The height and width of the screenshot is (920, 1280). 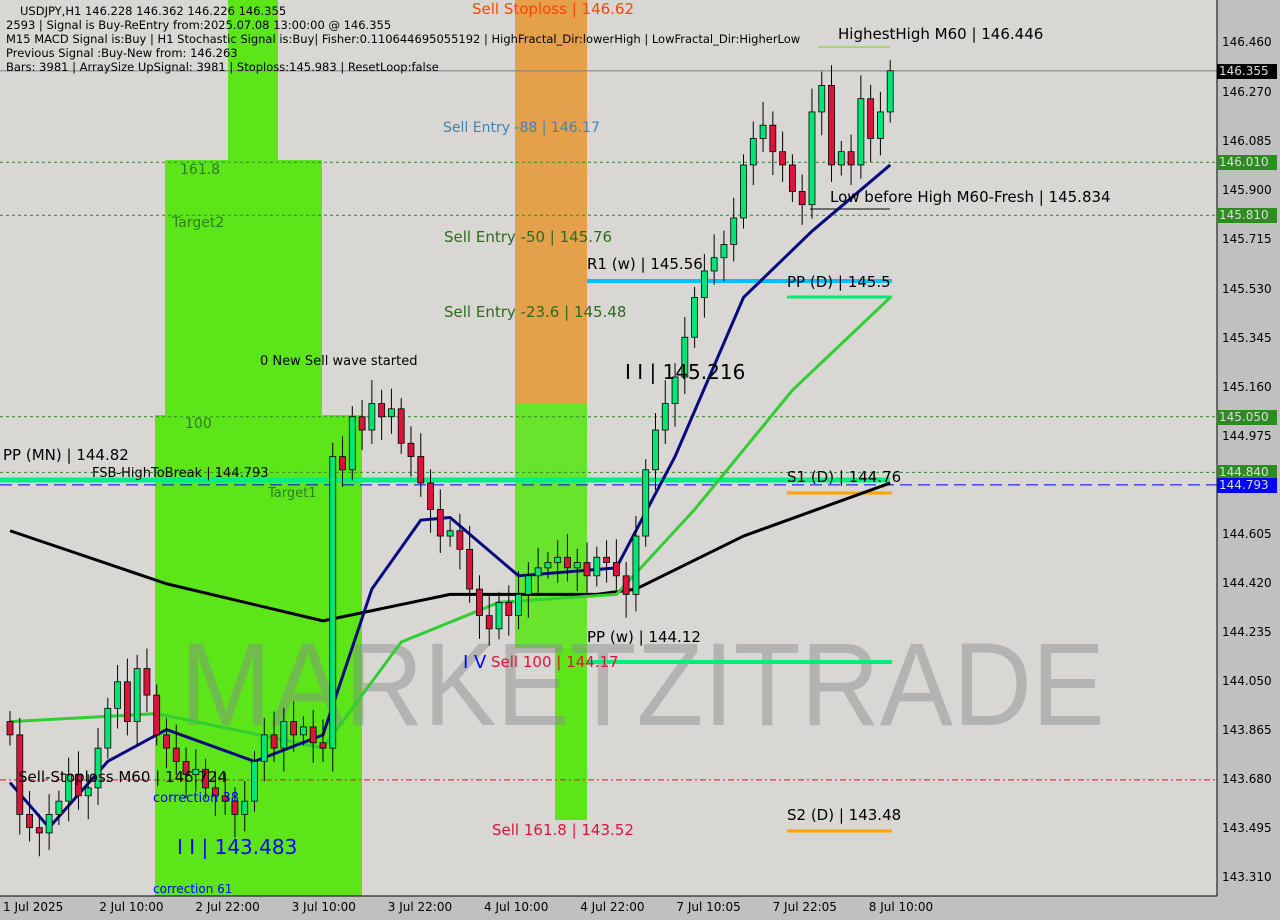 I want to click on price-tick: 146.270, so click(x=1247, y=92).